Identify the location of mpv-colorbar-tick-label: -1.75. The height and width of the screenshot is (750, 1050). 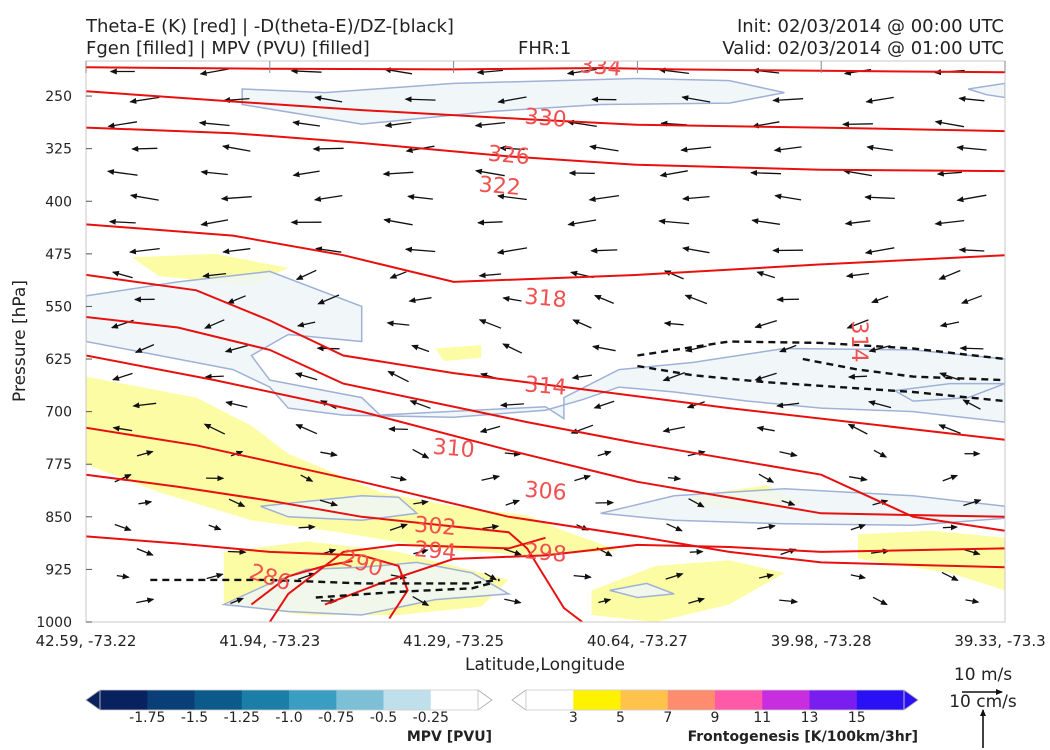
(147, 718).